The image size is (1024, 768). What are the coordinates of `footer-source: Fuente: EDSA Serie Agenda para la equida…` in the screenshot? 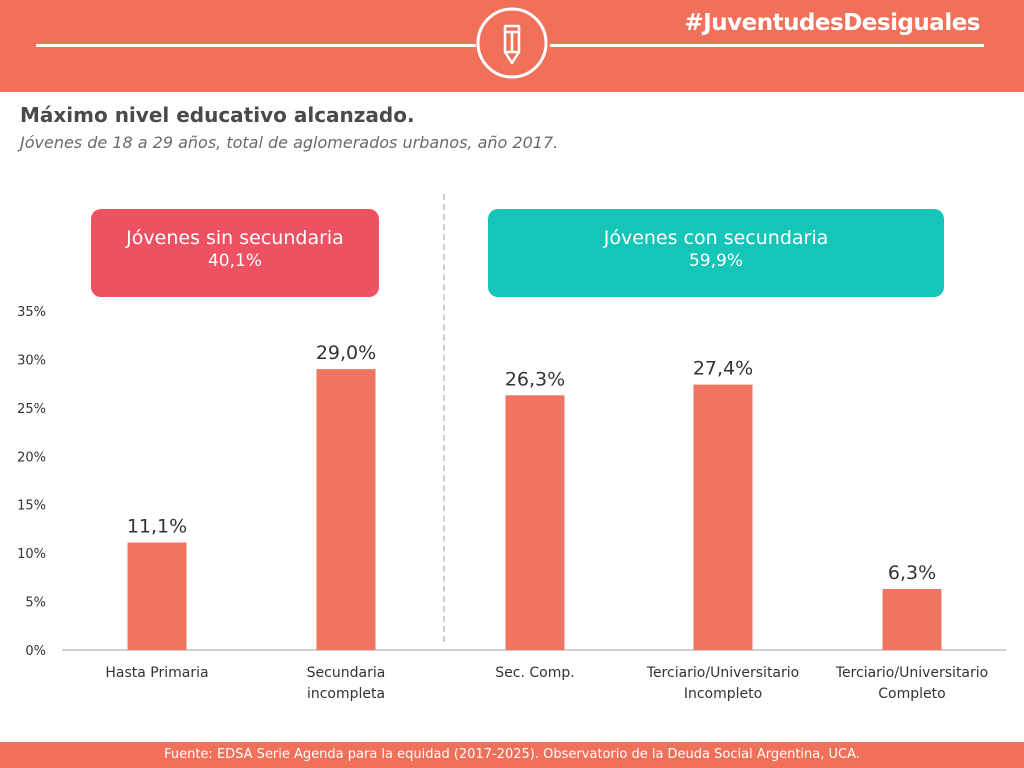 It's located at (512, 755).